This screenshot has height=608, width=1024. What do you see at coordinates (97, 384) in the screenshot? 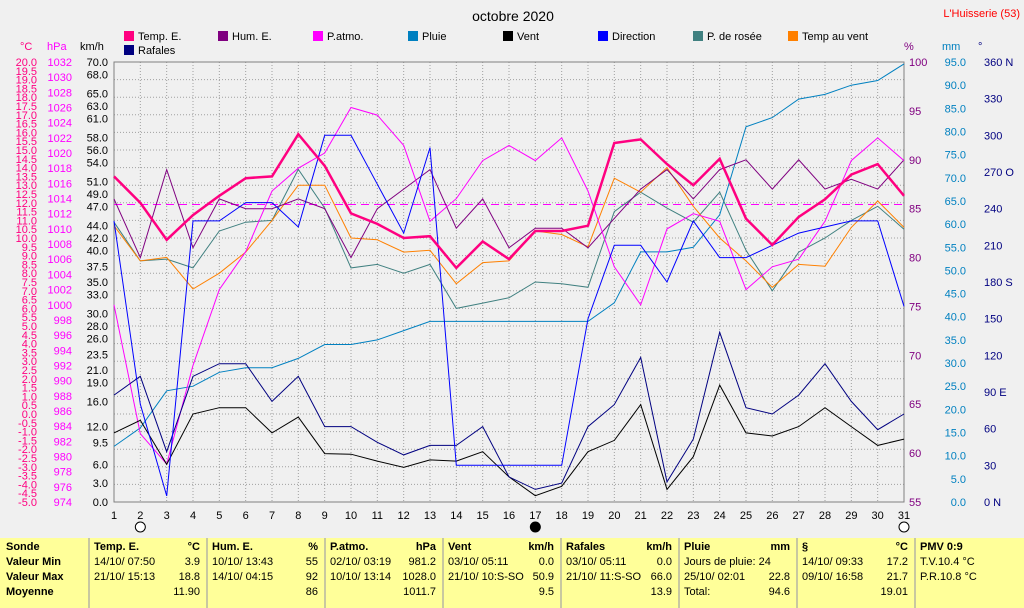
I see `wind-tick-label: 19.0` at bounding box center [97, 384].